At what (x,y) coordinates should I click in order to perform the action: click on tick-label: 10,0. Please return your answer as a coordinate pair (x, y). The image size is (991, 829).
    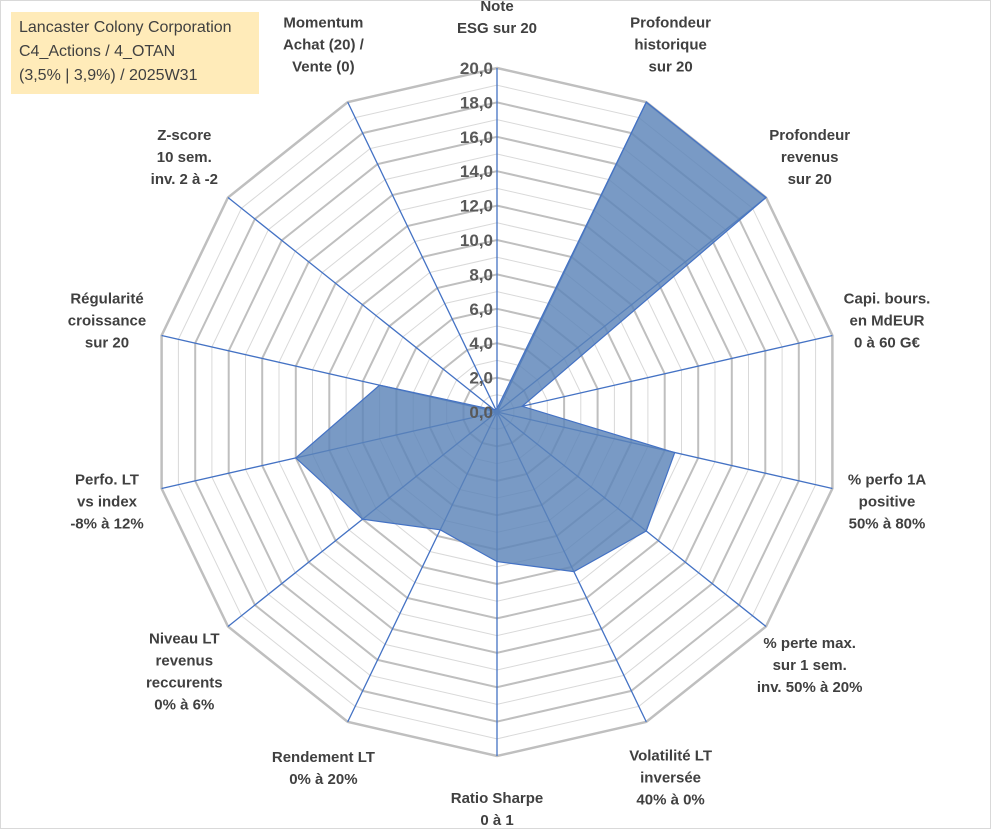
    Looking at the image, I should click on (476, 240).